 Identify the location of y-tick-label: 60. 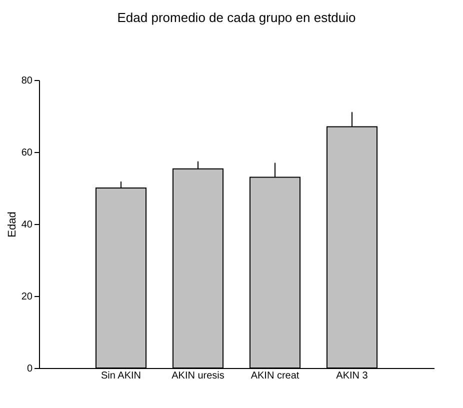
(27, 153).